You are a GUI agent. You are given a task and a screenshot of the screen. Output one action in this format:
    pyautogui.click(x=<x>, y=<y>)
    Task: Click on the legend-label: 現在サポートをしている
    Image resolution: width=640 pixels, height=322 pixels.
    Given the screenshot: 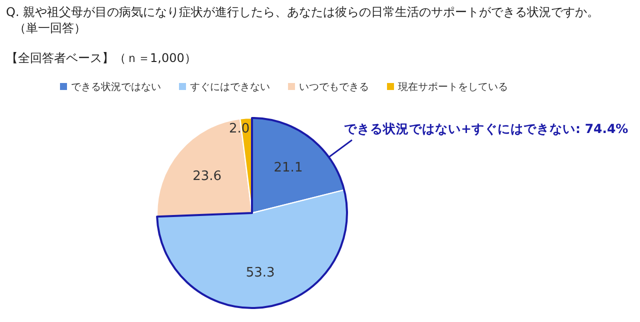 What is the action you would take?
    pyautogui.click(x=453, y=87)
    